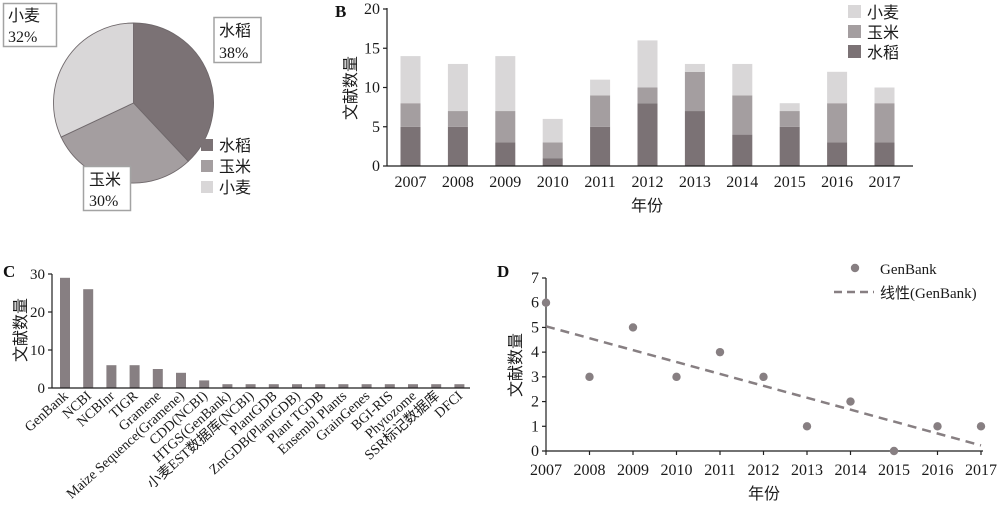 The height and width of the screenshot is (515, 1000). I want to click on pie-callout-wheat: 小麦 32%, so click(30, 25).